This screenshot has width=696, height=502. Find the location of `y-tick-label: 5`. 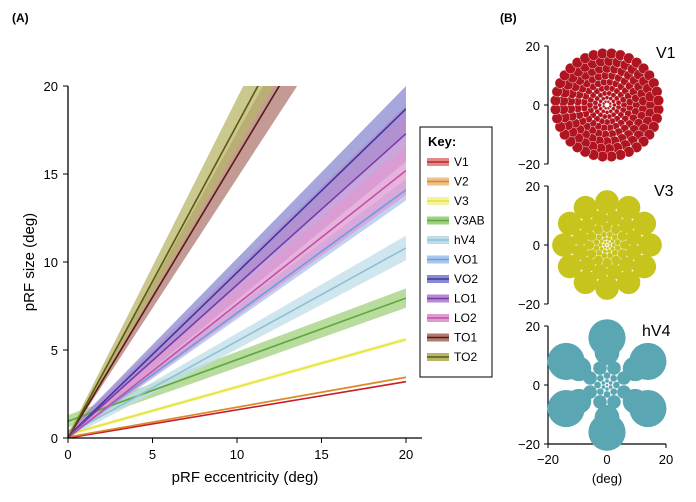

y-tick-label: 5 is located at coordinates (54, 350).